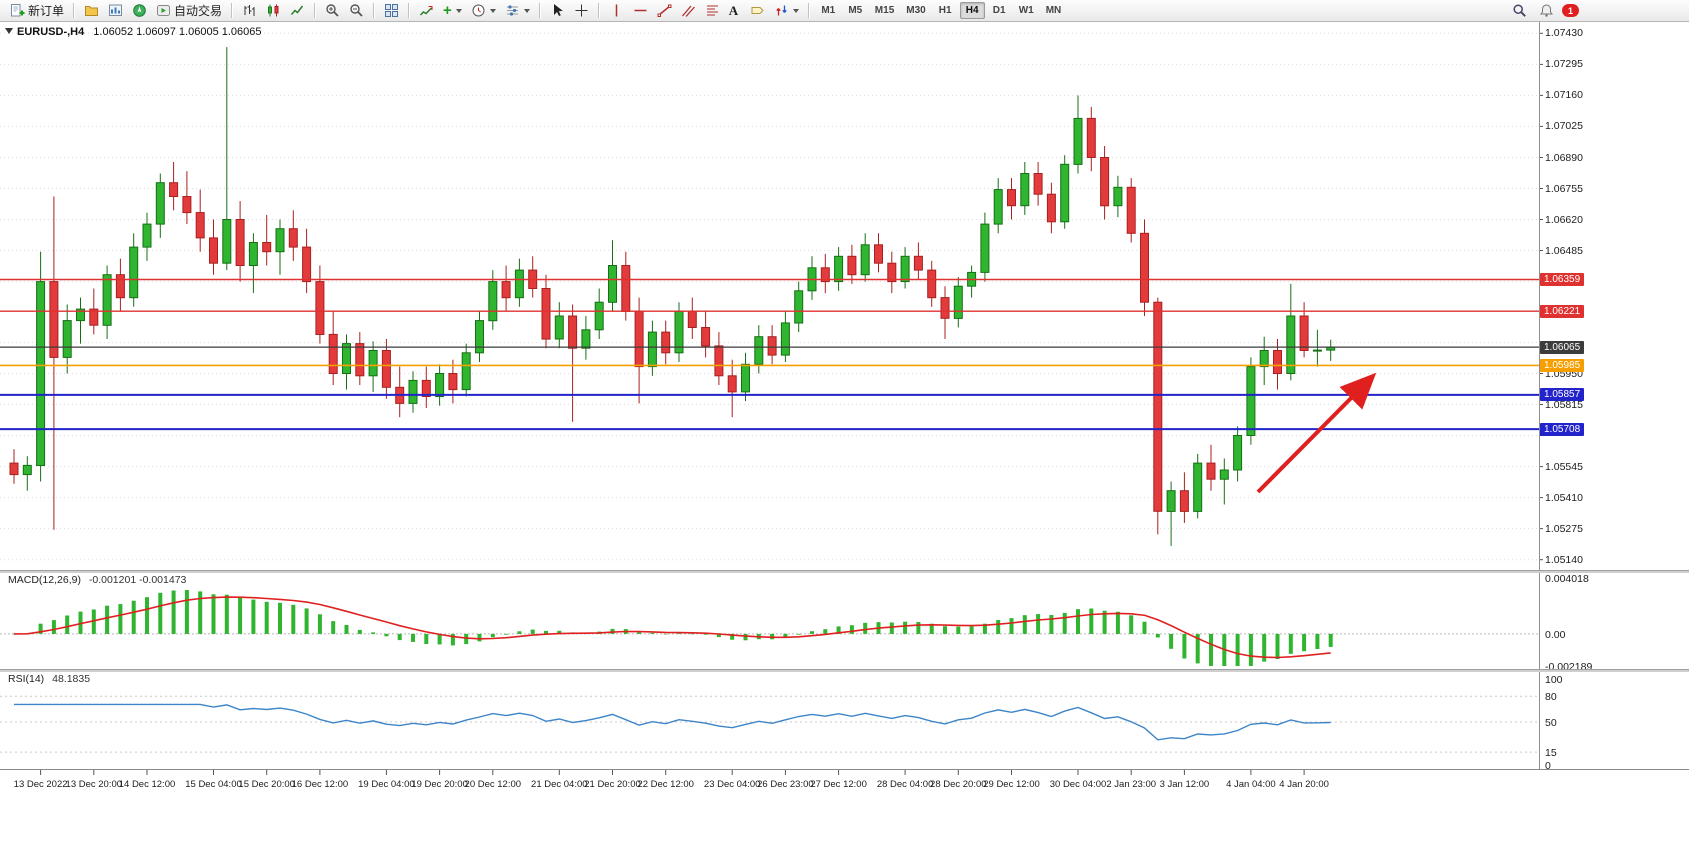 This screenshot has height=861, width=1689. I want to click on notifications-button, so click(1546, 11).